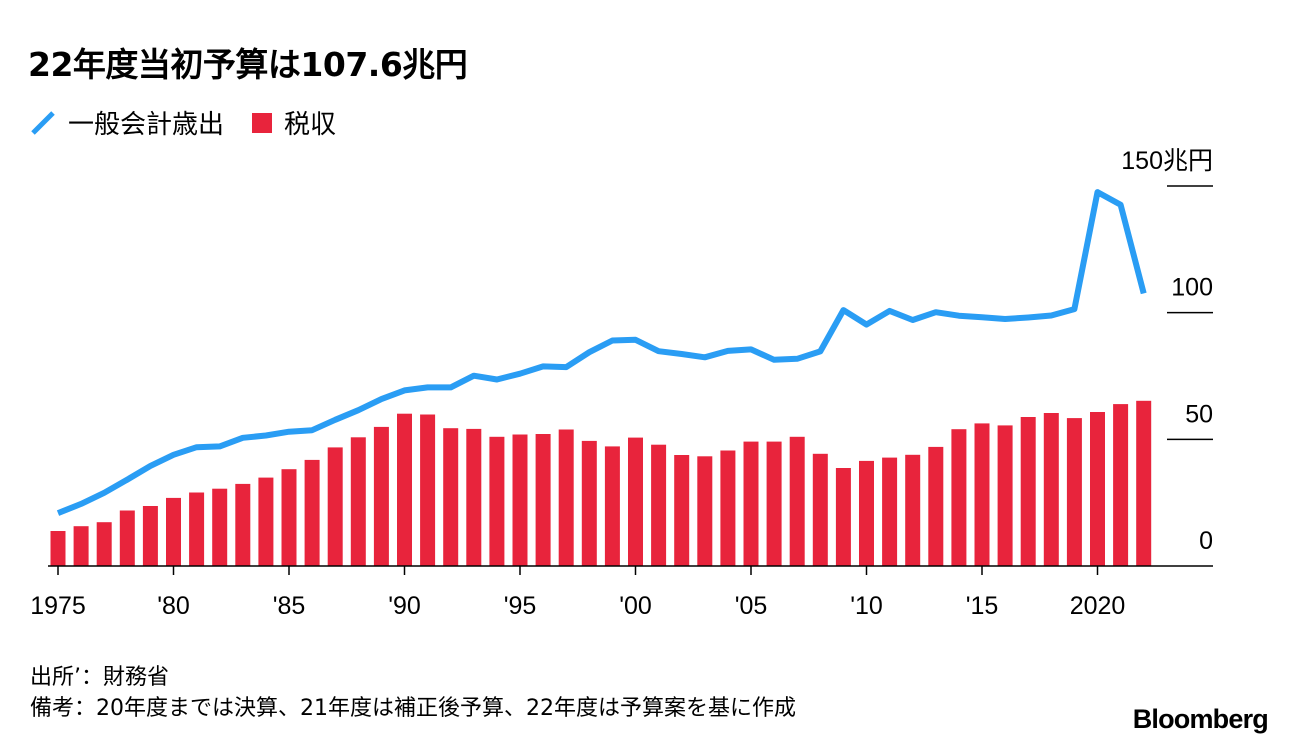 The image size is (1296, 748). I want to click on bar-1976, so click(81, 546).